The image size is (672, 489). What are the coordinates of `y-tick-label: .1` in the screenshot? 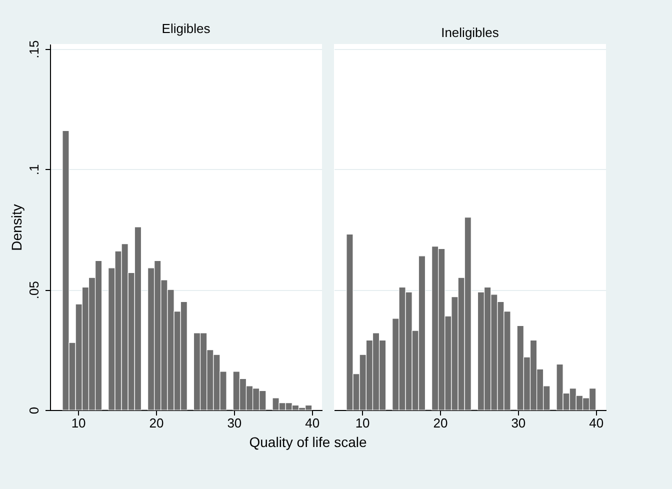 It's located at (34, 170).